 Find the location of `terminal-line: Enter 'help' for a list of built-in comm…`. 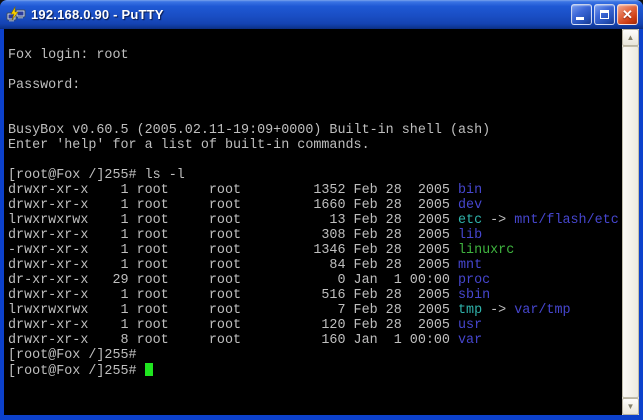

terminal-line: Enter 'help' for a list of built-in comm… is located at coordinates (189, 145).